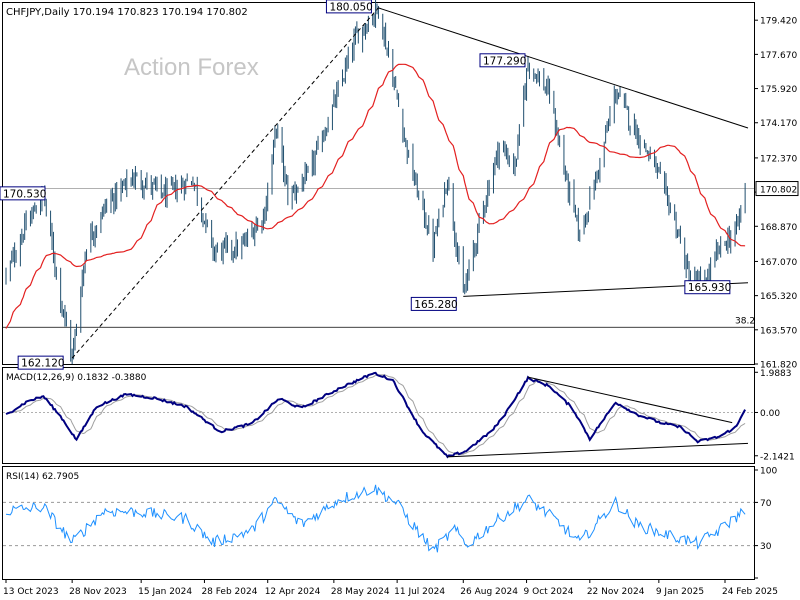 The width and height of the screenshot is (800, 600). I want to click on x-tick-label: 13 Oct 2023, so click(31, 592).